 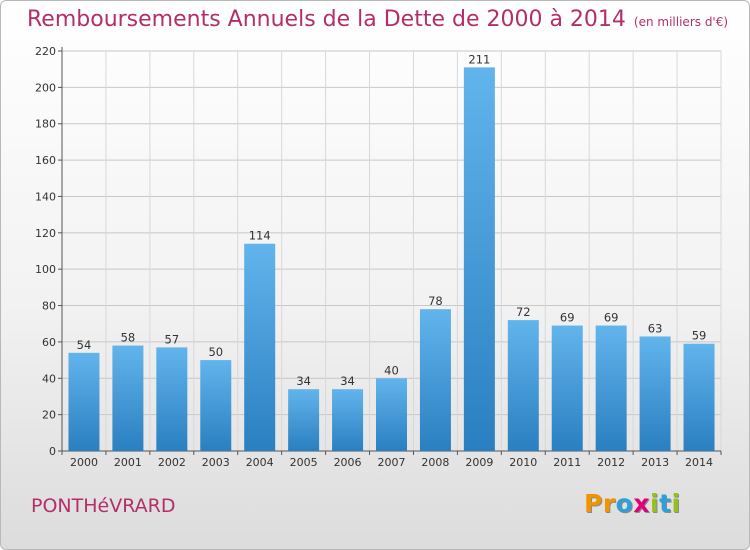 What do you see at coordinates (128, 338) in the screenshot?
I see `bar-value-label: 58` at bounding box center [128, 338].